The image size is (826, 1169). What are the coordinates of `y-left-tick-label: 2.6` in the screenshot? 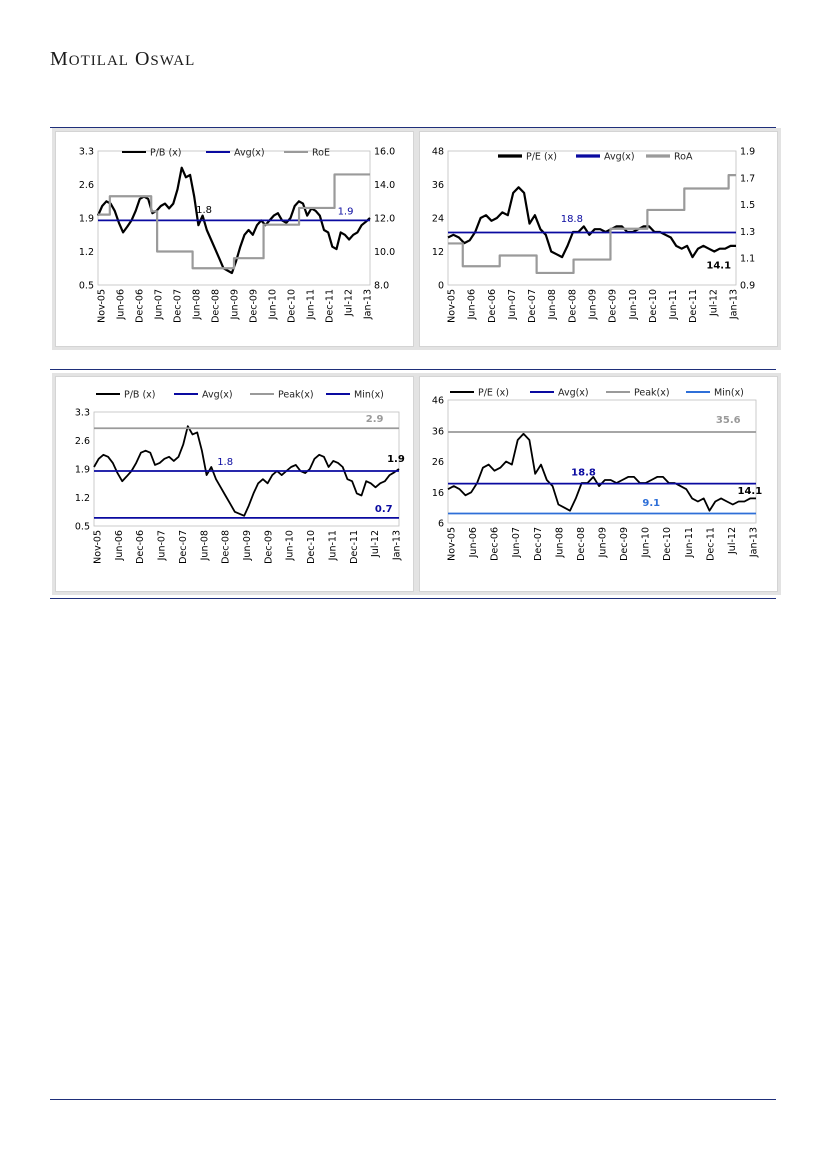 It's located at (86, 185).